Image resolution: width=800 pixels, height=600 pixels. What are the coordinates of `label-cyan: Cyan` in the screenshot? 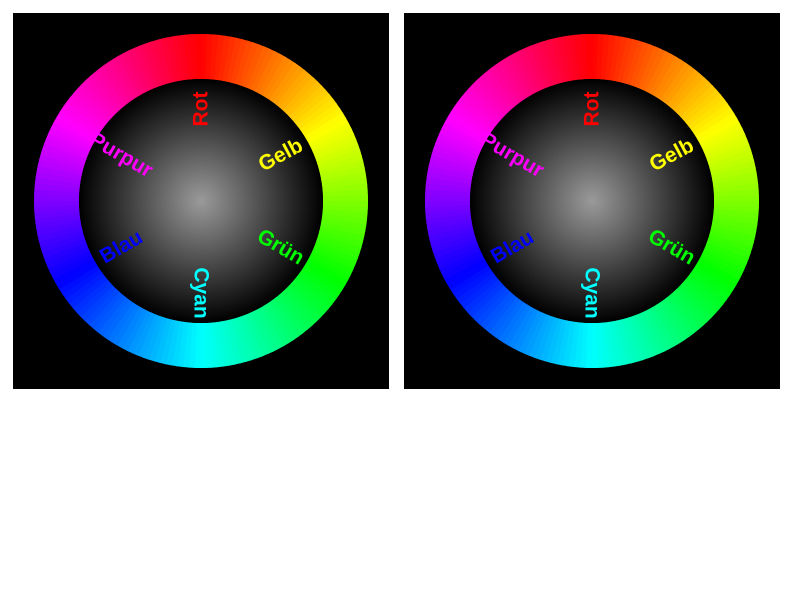 It's located at (592, 292).